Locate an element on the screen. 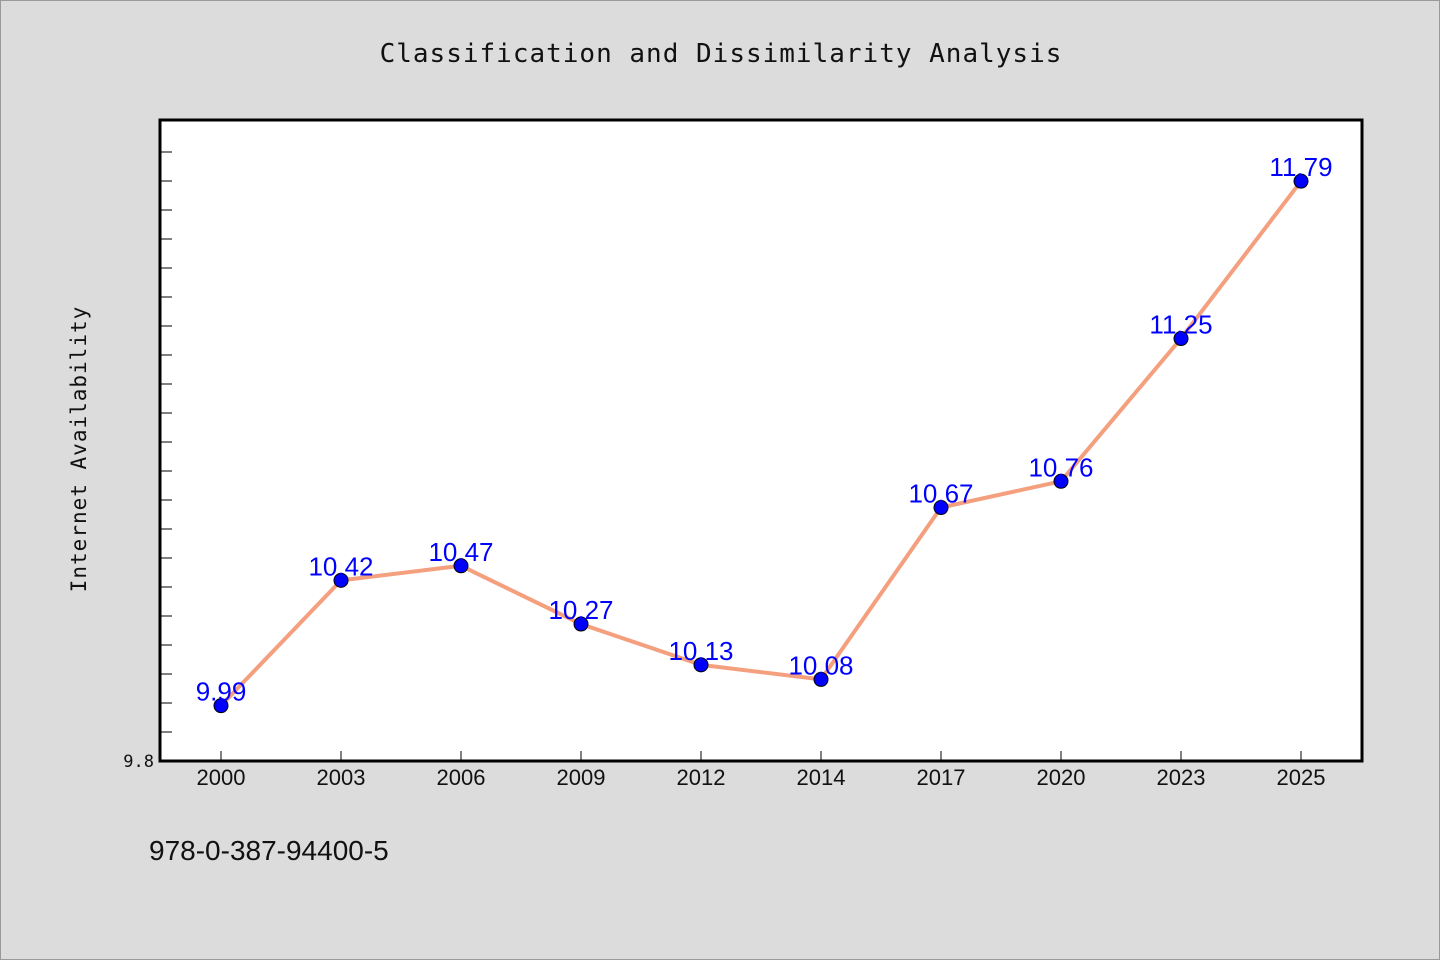  x-axis-ticks: 2000 2003 2006 2009 2012 2014 2017 2020 2023 2025 is located at coordinates (761, 770).